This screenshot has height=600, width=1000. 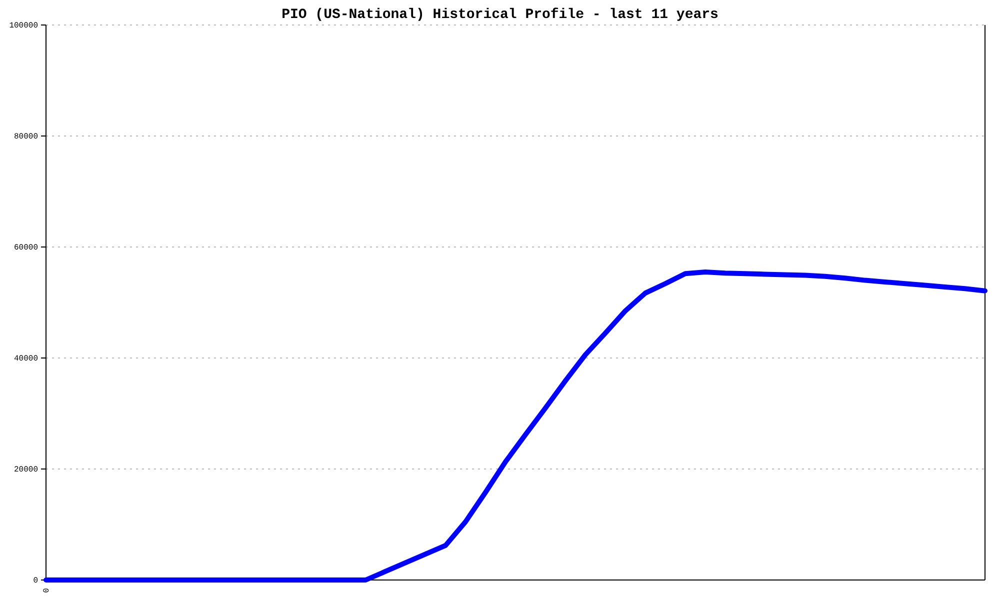 What do you see at coordinates (26, 137) in the screenshot?
I see `y-tick-label: 80000` at bounding box center [26, 137].